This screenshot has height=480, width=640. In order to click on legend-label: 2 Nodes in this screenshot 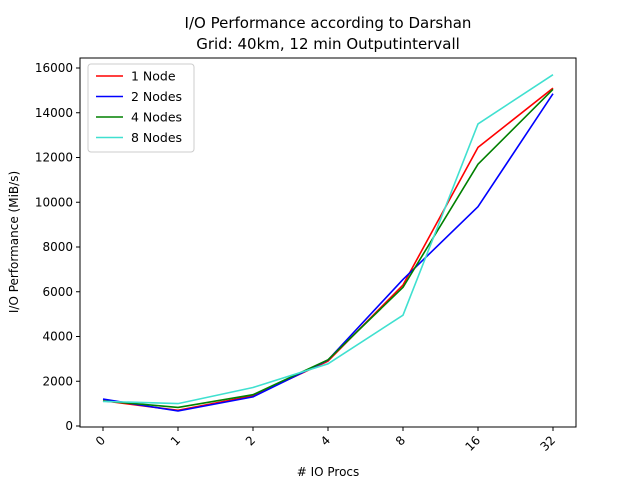, I will do `click(156, 96)`.